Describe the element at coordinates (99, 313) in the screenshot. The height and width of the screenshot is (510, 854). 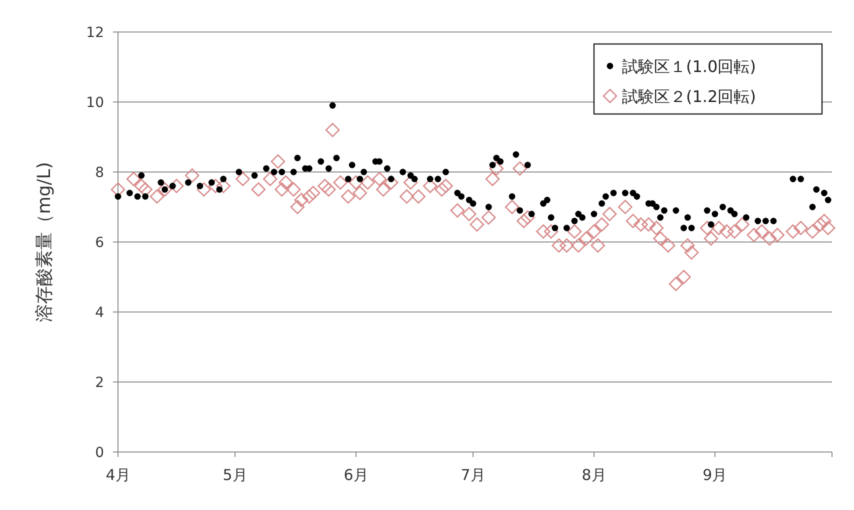
I see `y-tick-label: 4` at that location.